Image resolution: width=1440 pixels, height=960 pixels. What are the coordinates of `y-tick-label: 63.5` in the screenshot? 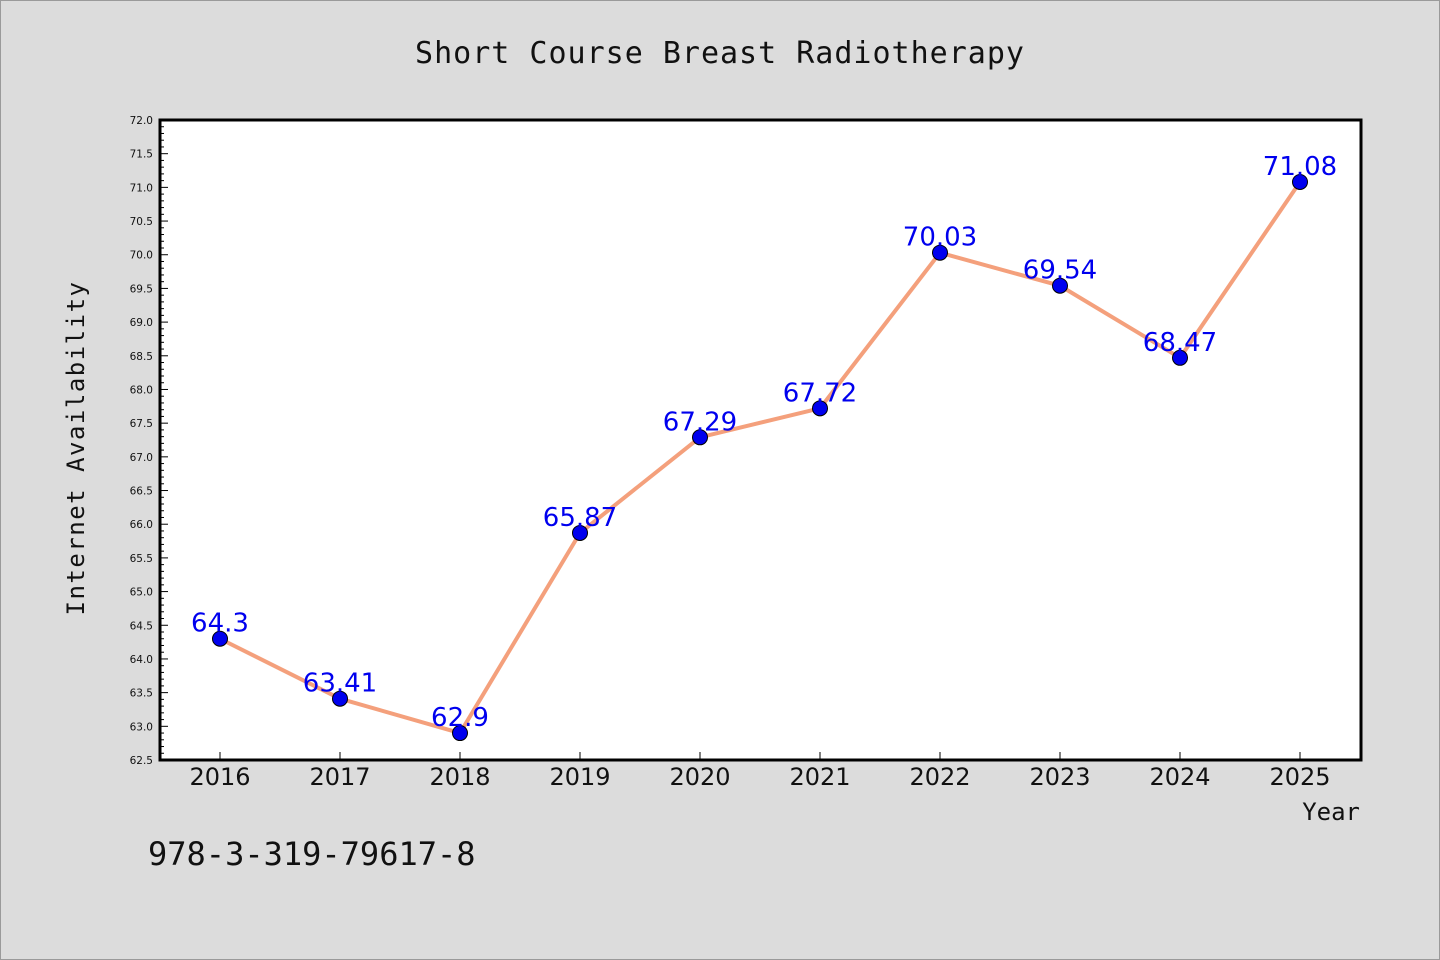 It's located at (141, 694).